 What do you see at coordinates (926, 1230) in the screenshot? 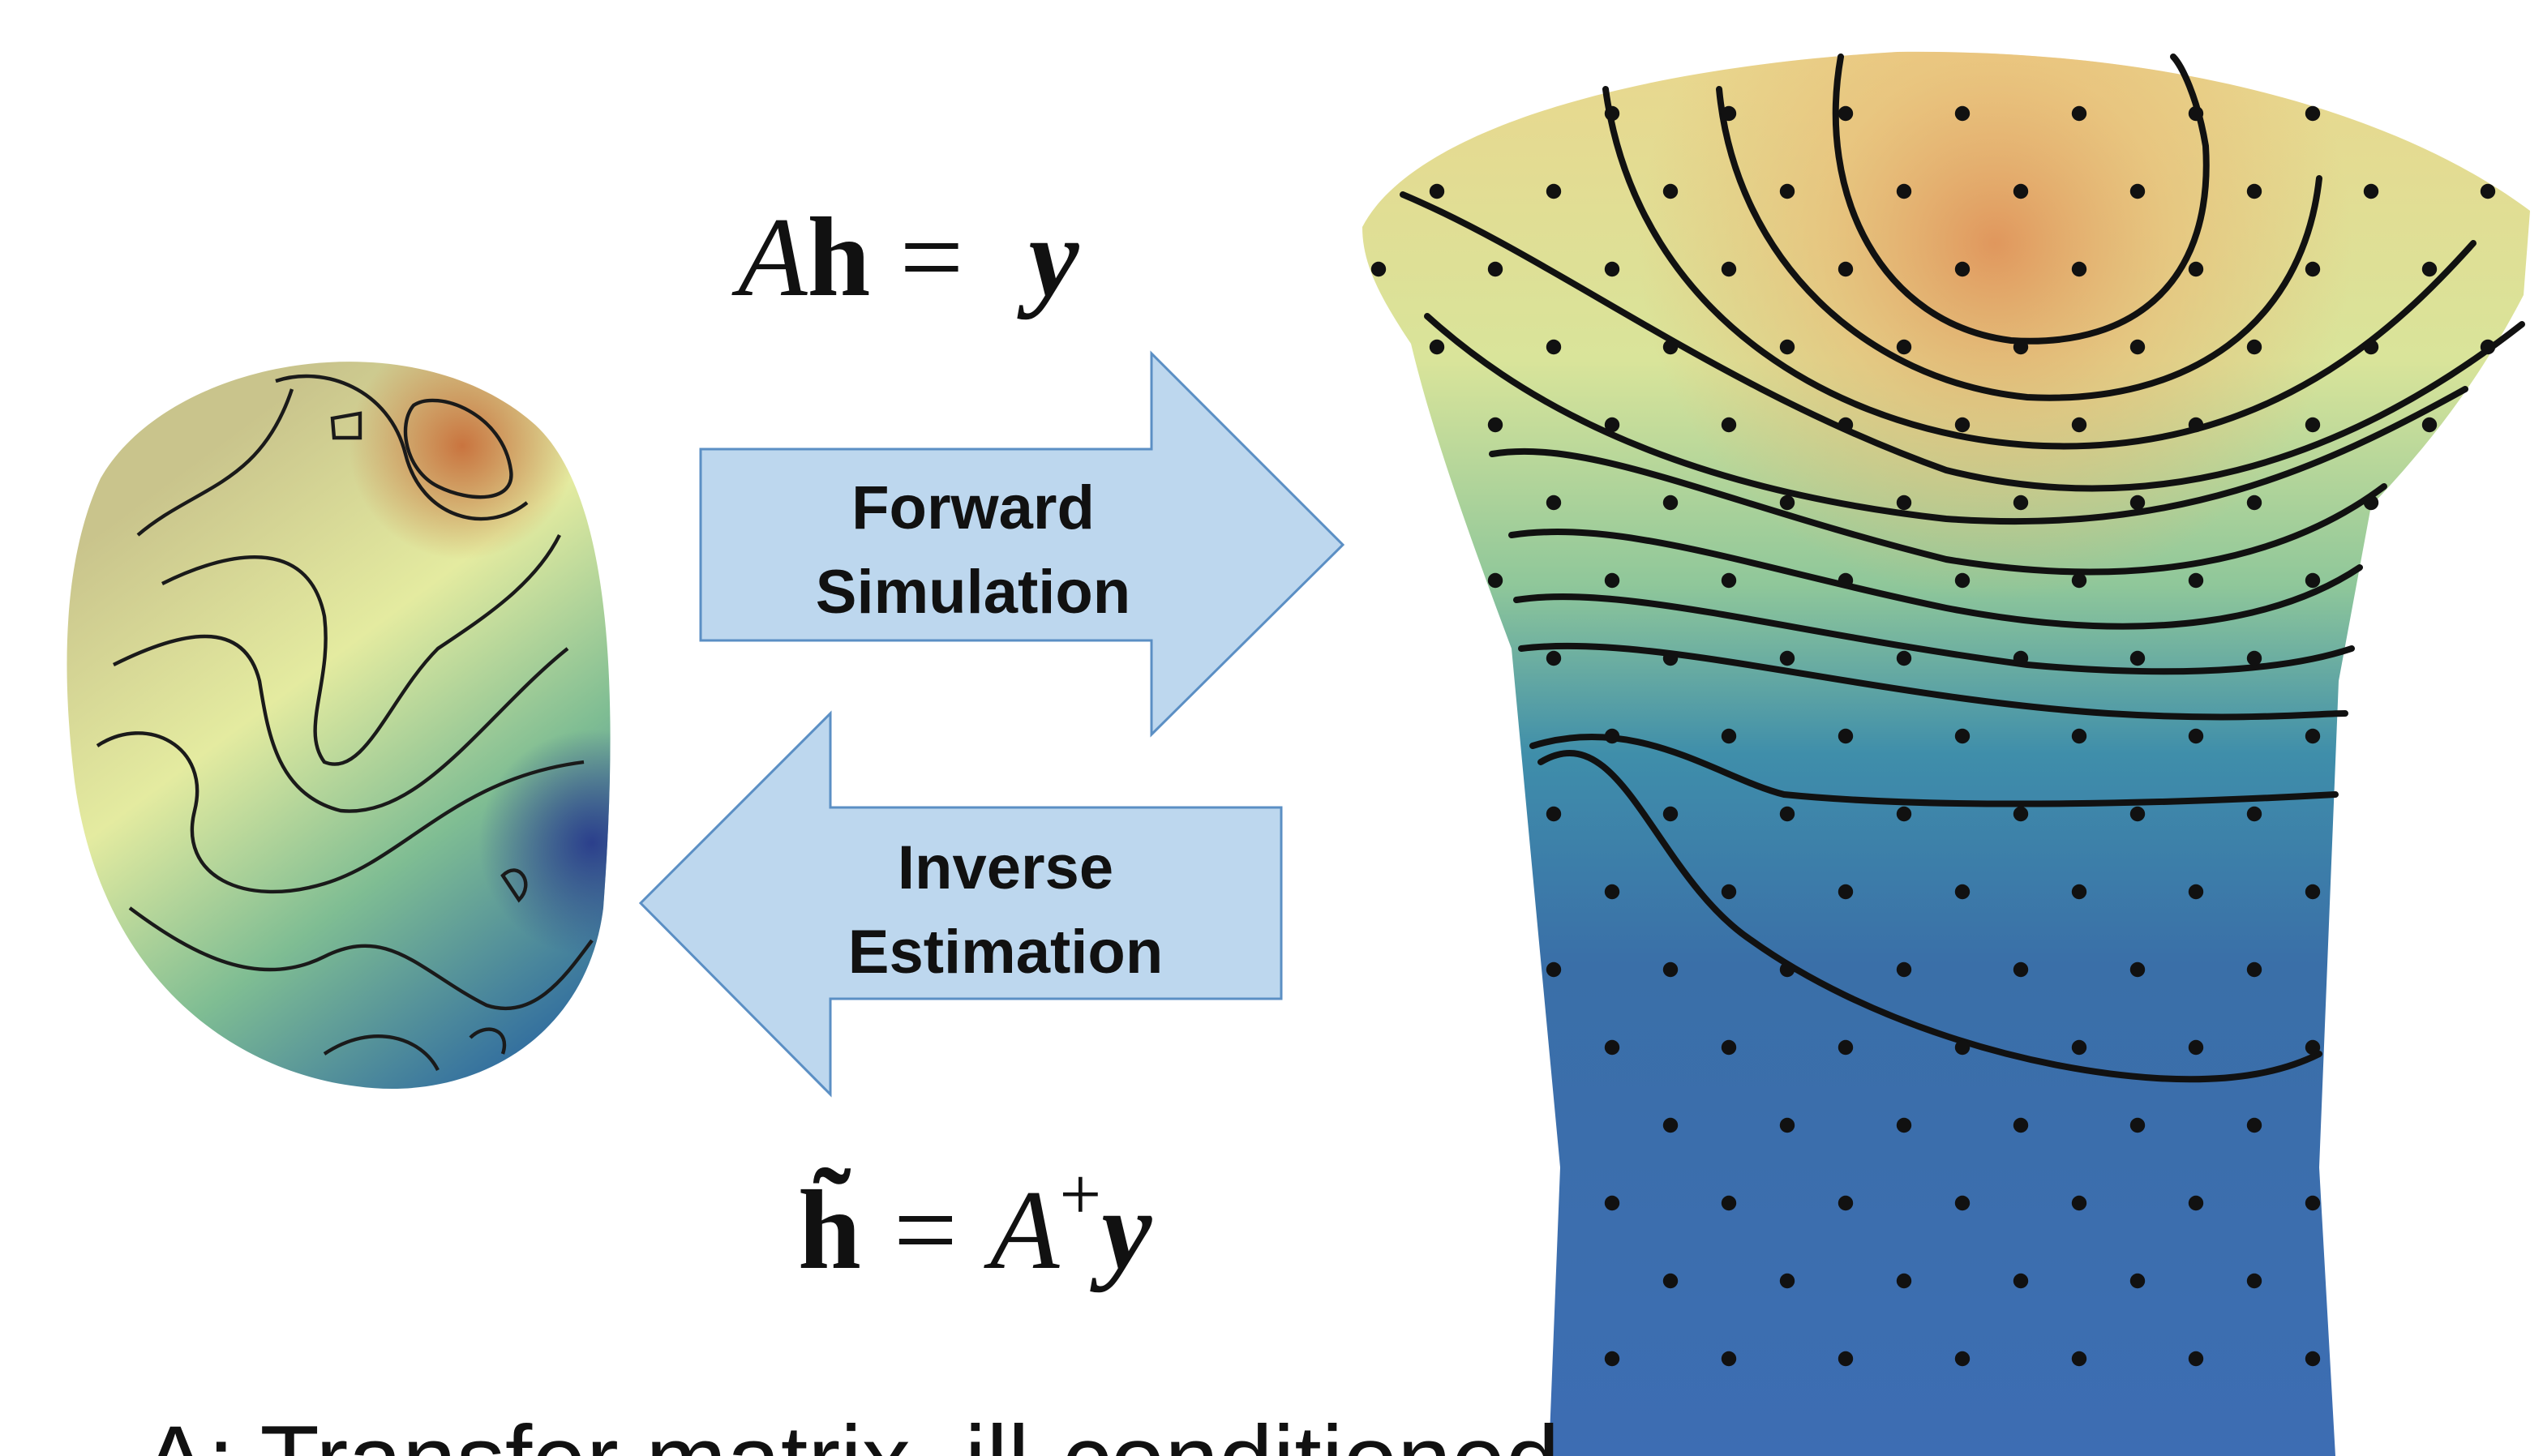
I see `eq-symbol: =` at bounding box center [926, 1230].